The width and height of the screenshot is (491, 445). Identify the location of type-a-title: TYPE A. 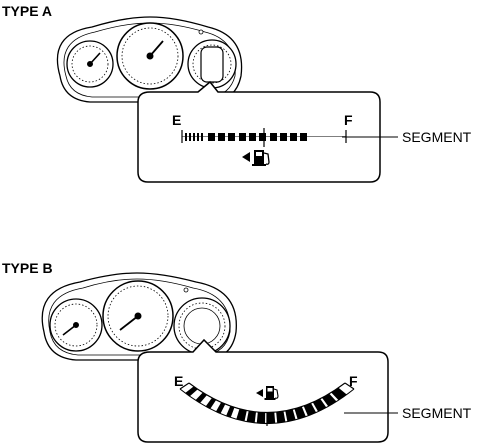
(27, 11).